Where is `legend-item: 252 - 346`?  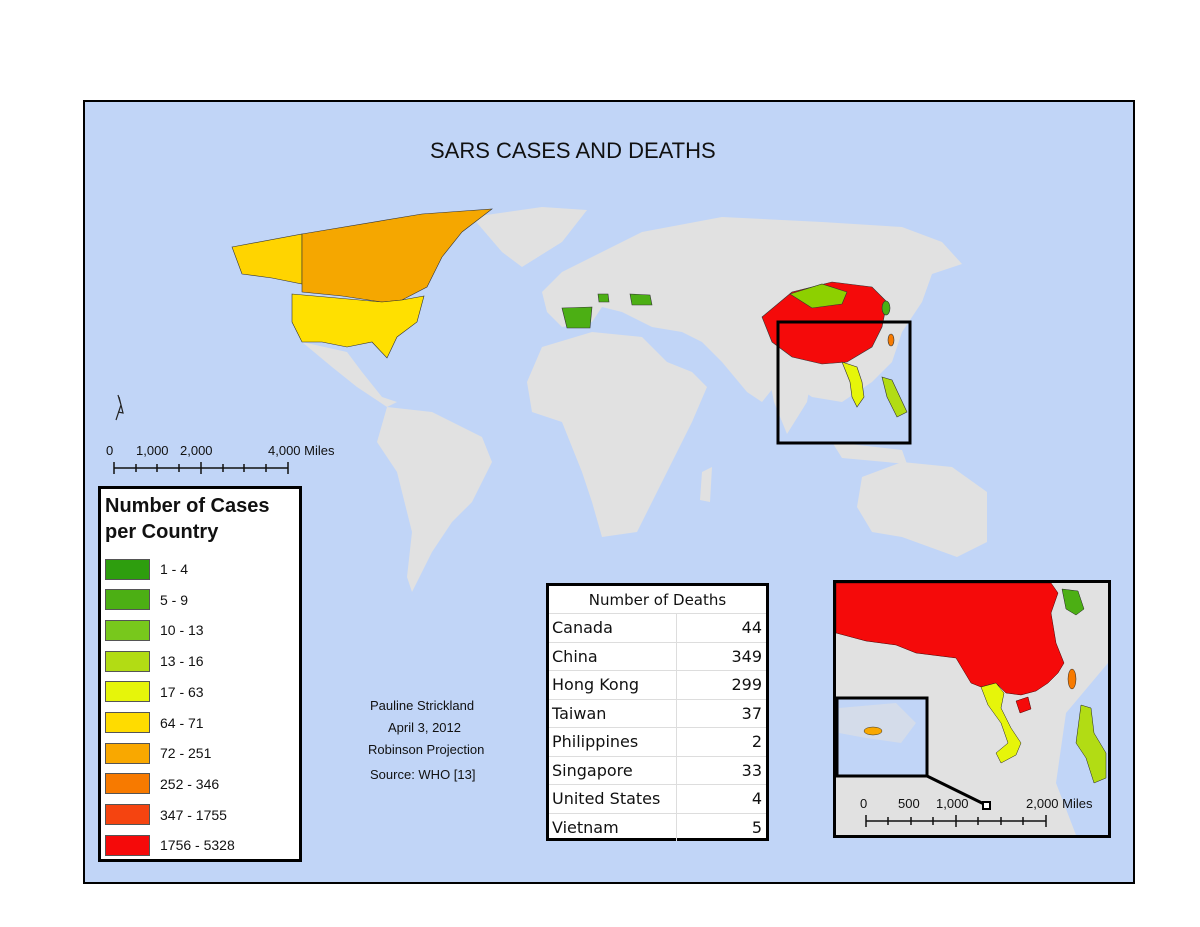
legend-item: 252 - 346 is located at coordinates (162, 784).